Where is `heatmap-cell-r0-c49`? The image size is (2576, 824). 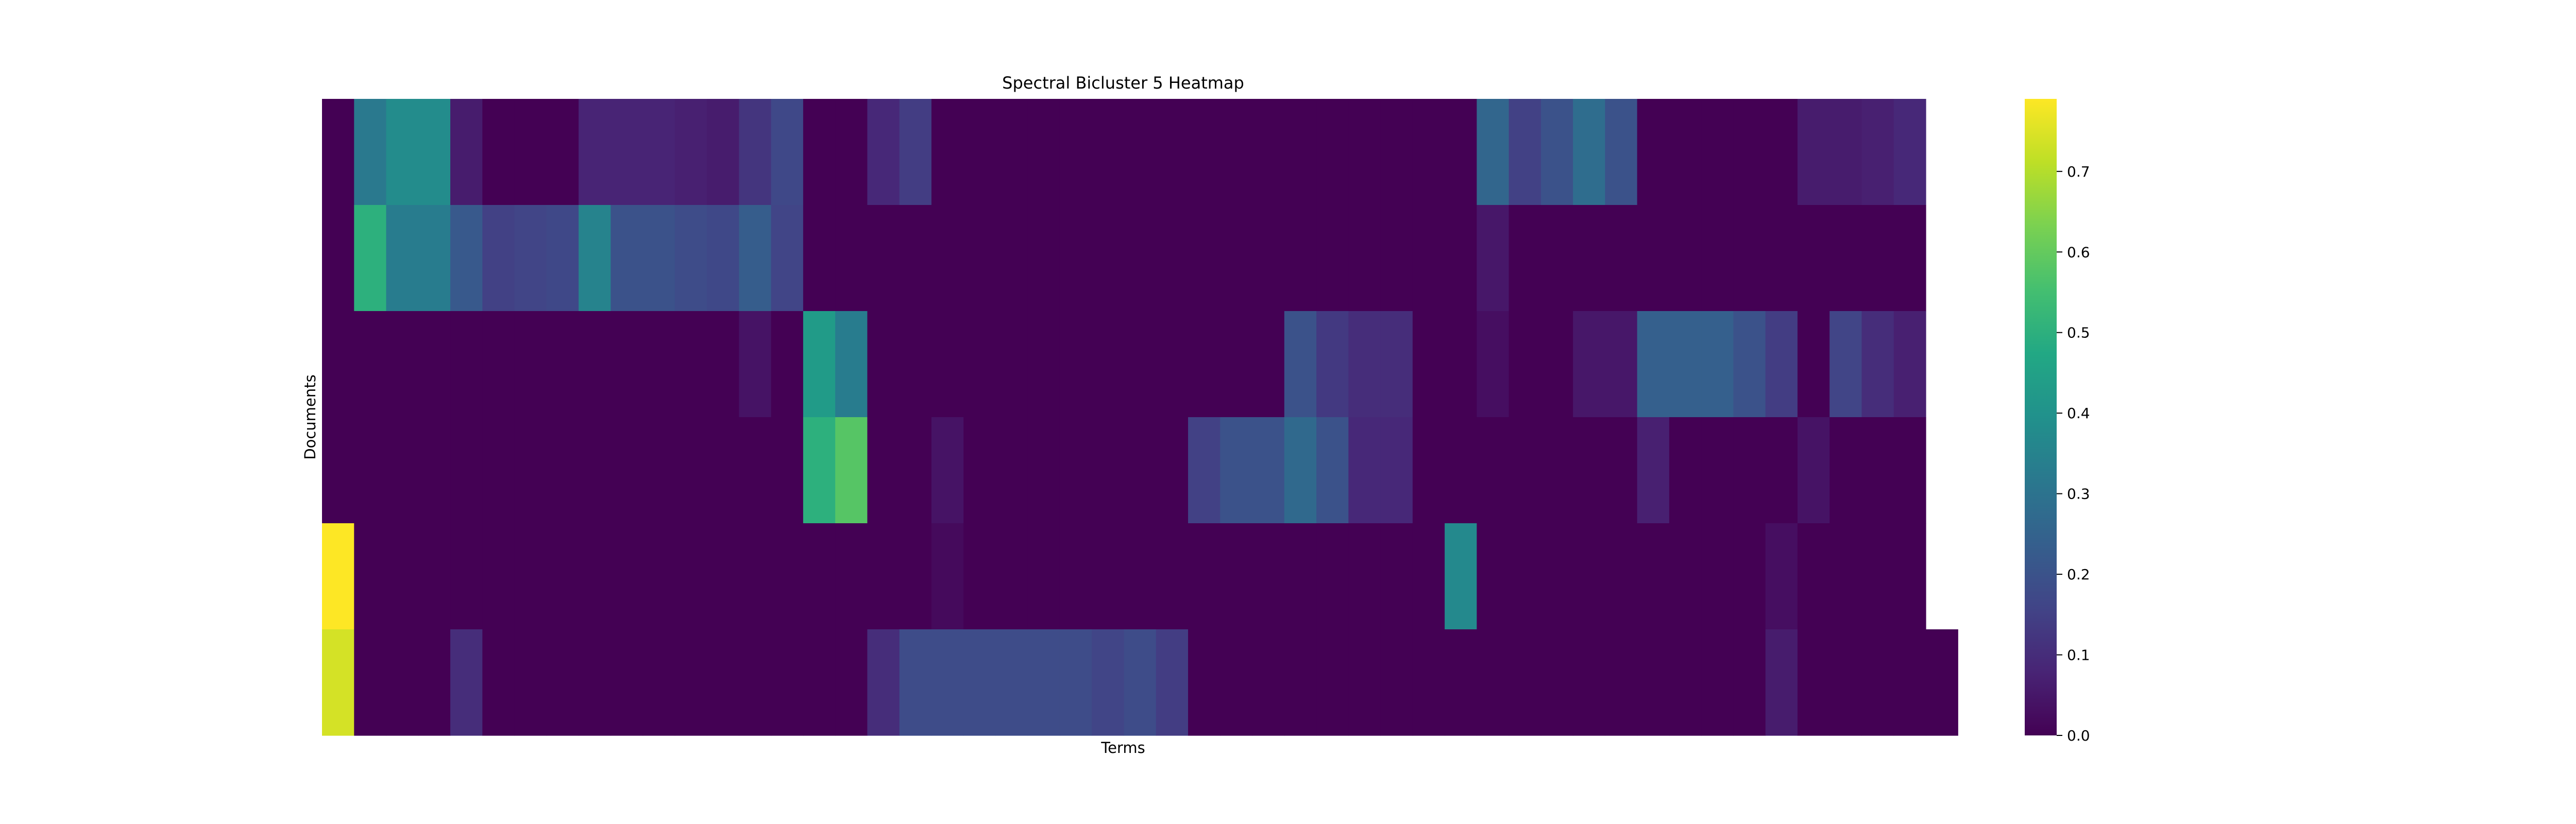
heatmap-cell-r0-c49 is located at coordinates (1909, 152).